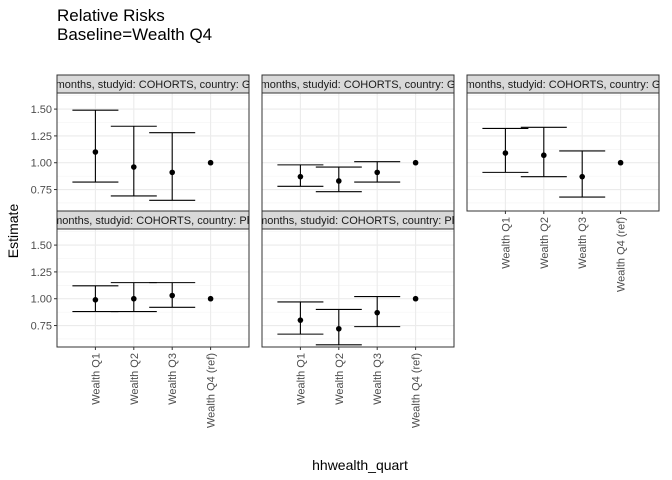 This screenshot has height=480, width=672. I want to click on x-axis-label: hhwealth_quart, so click(360, 465).